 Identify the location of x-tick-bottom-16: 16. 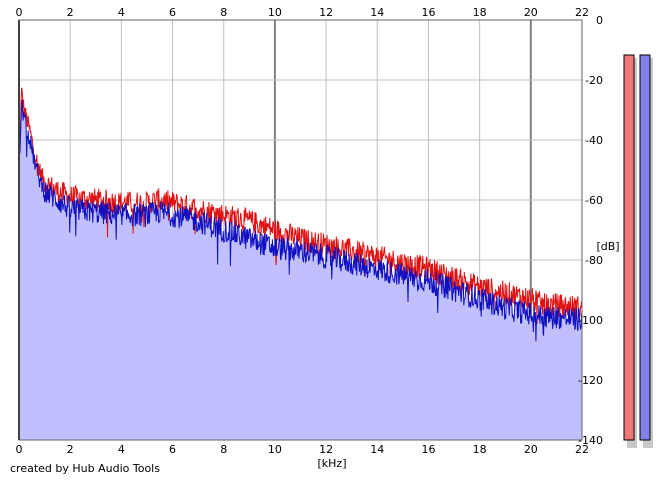
(428, 449).